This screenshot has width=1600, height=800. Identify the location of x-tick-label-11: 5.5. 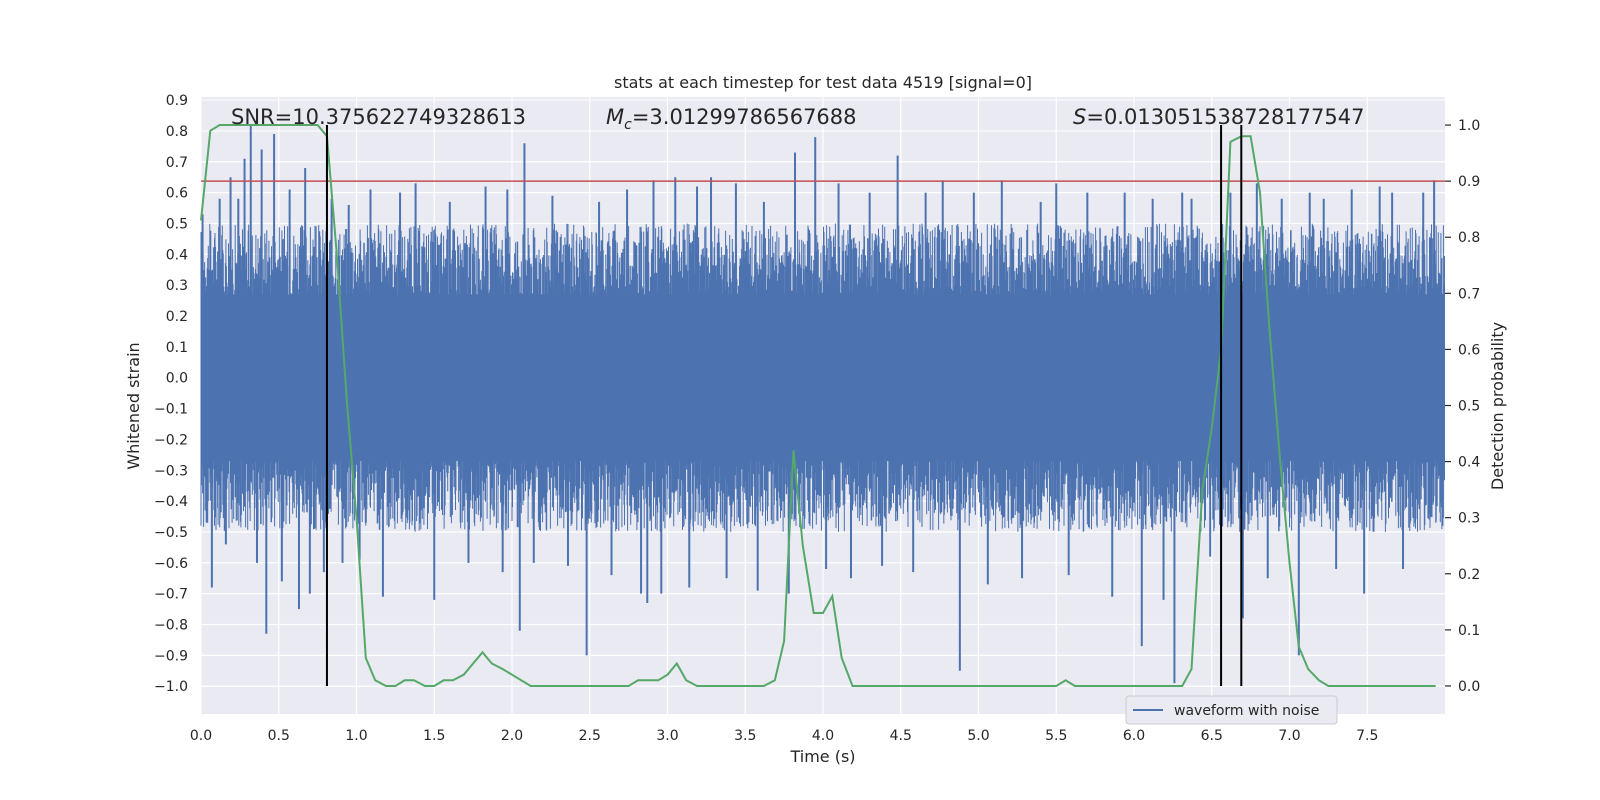
(1056, 736).